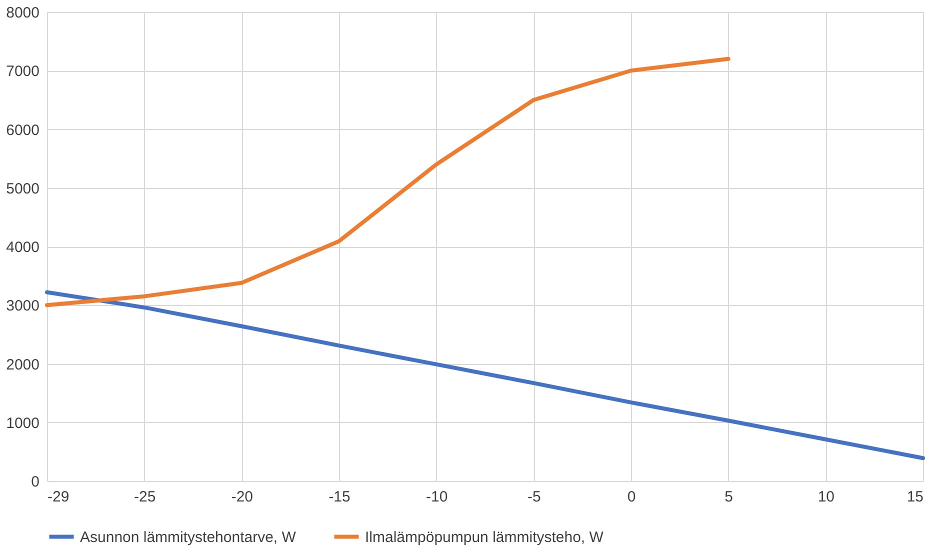 The image size is (937, 557). Describe the element at coordinates (23, 365) in the screenshot. I see `y-tick-label: 2000` at that location.